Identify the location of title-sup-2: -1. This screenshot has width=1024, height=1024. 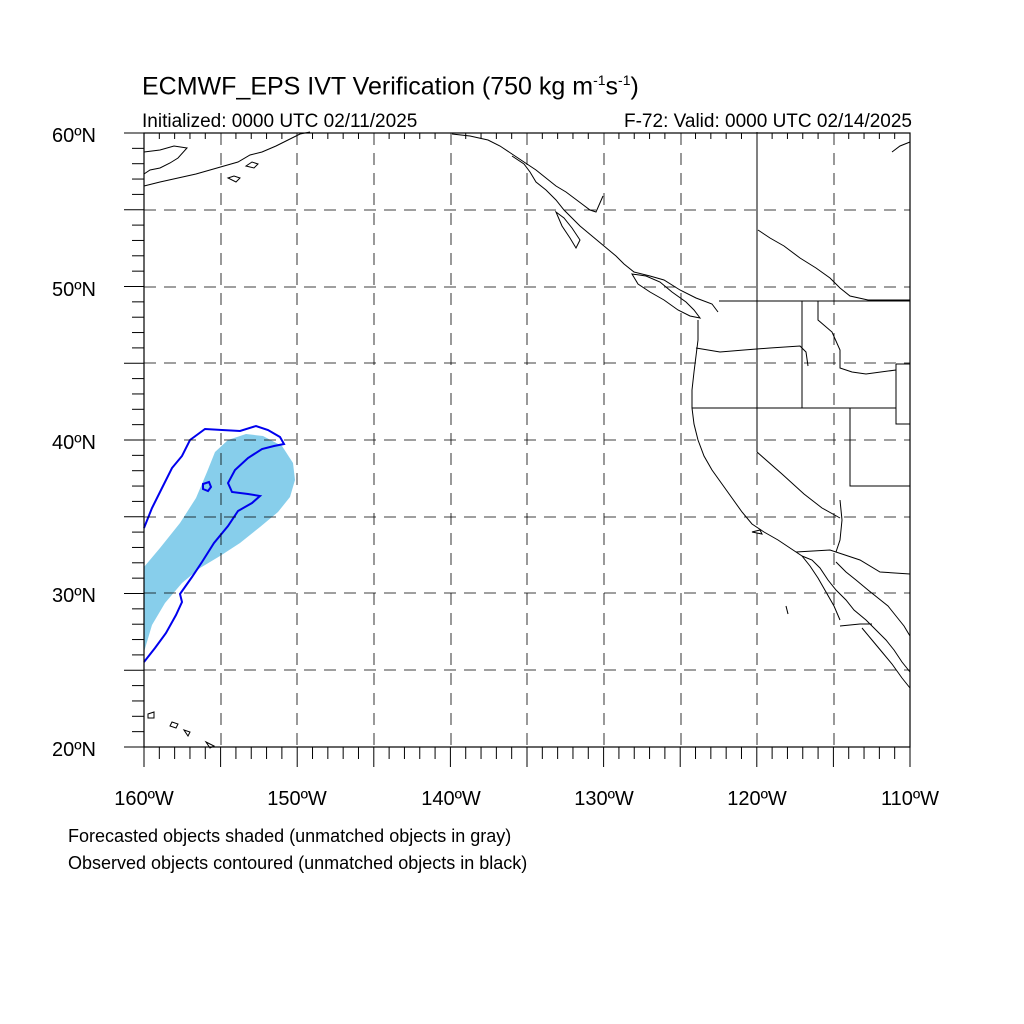
(624, 80).